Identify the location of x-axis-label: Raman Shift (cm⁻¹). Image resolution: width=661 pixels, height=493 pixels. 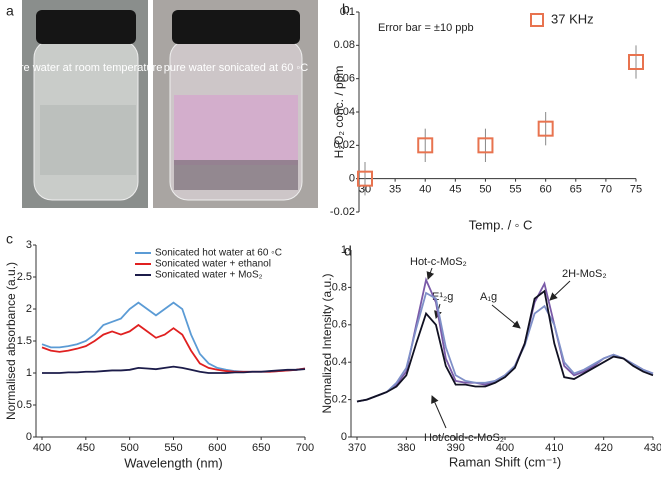
(505, 461).